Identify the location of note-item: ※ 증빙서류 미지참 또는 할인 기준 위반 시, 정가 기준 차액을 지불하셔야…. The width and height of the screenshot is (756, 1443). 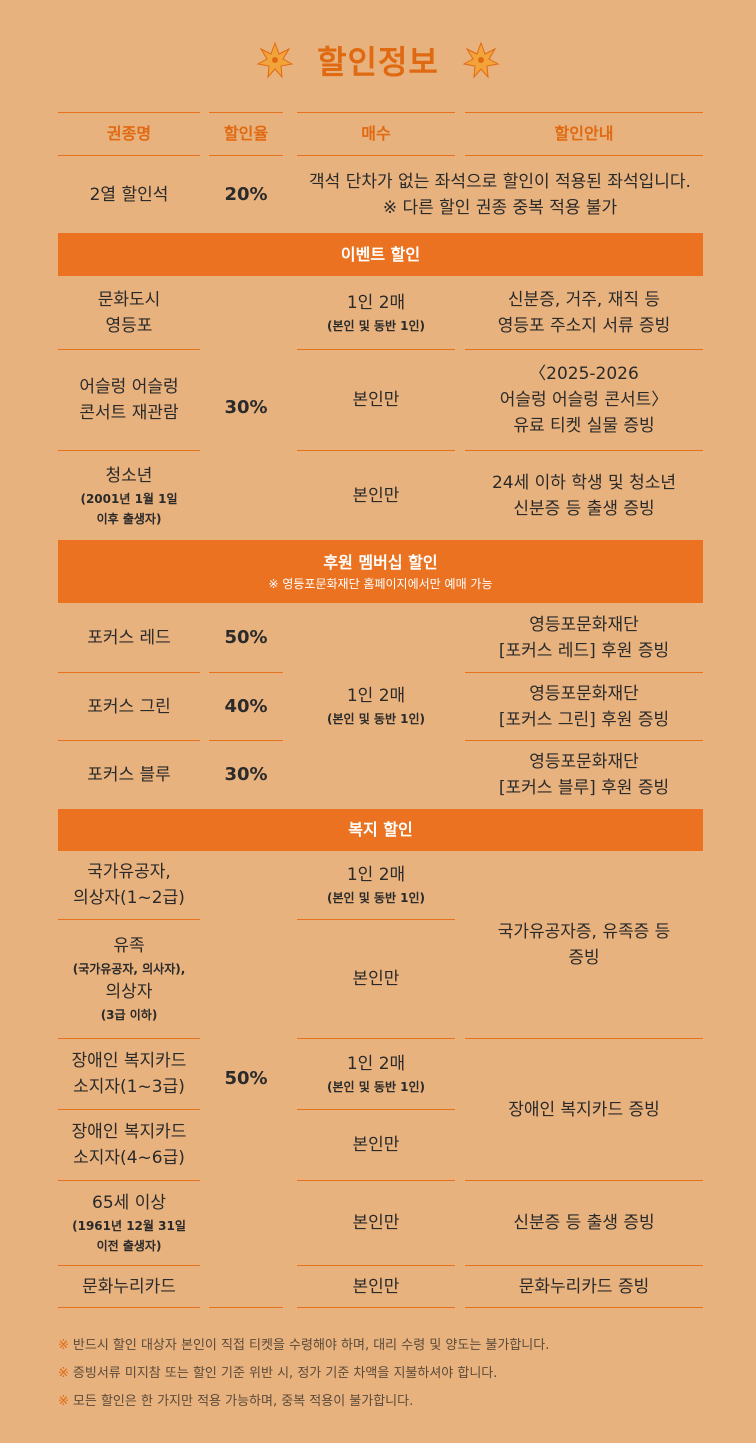
(380, 1374).